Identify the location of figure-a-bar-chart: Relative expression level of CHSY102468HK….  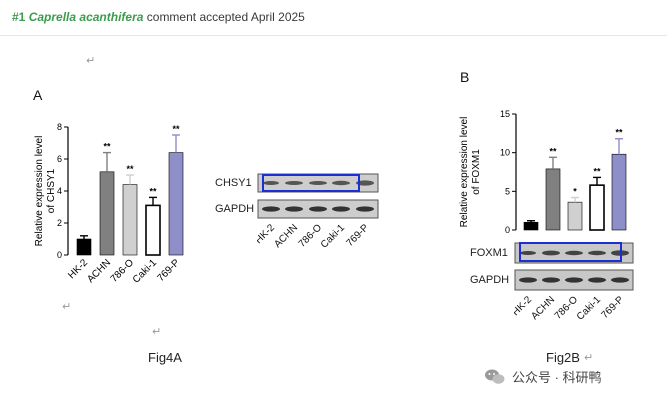
(109, 204).